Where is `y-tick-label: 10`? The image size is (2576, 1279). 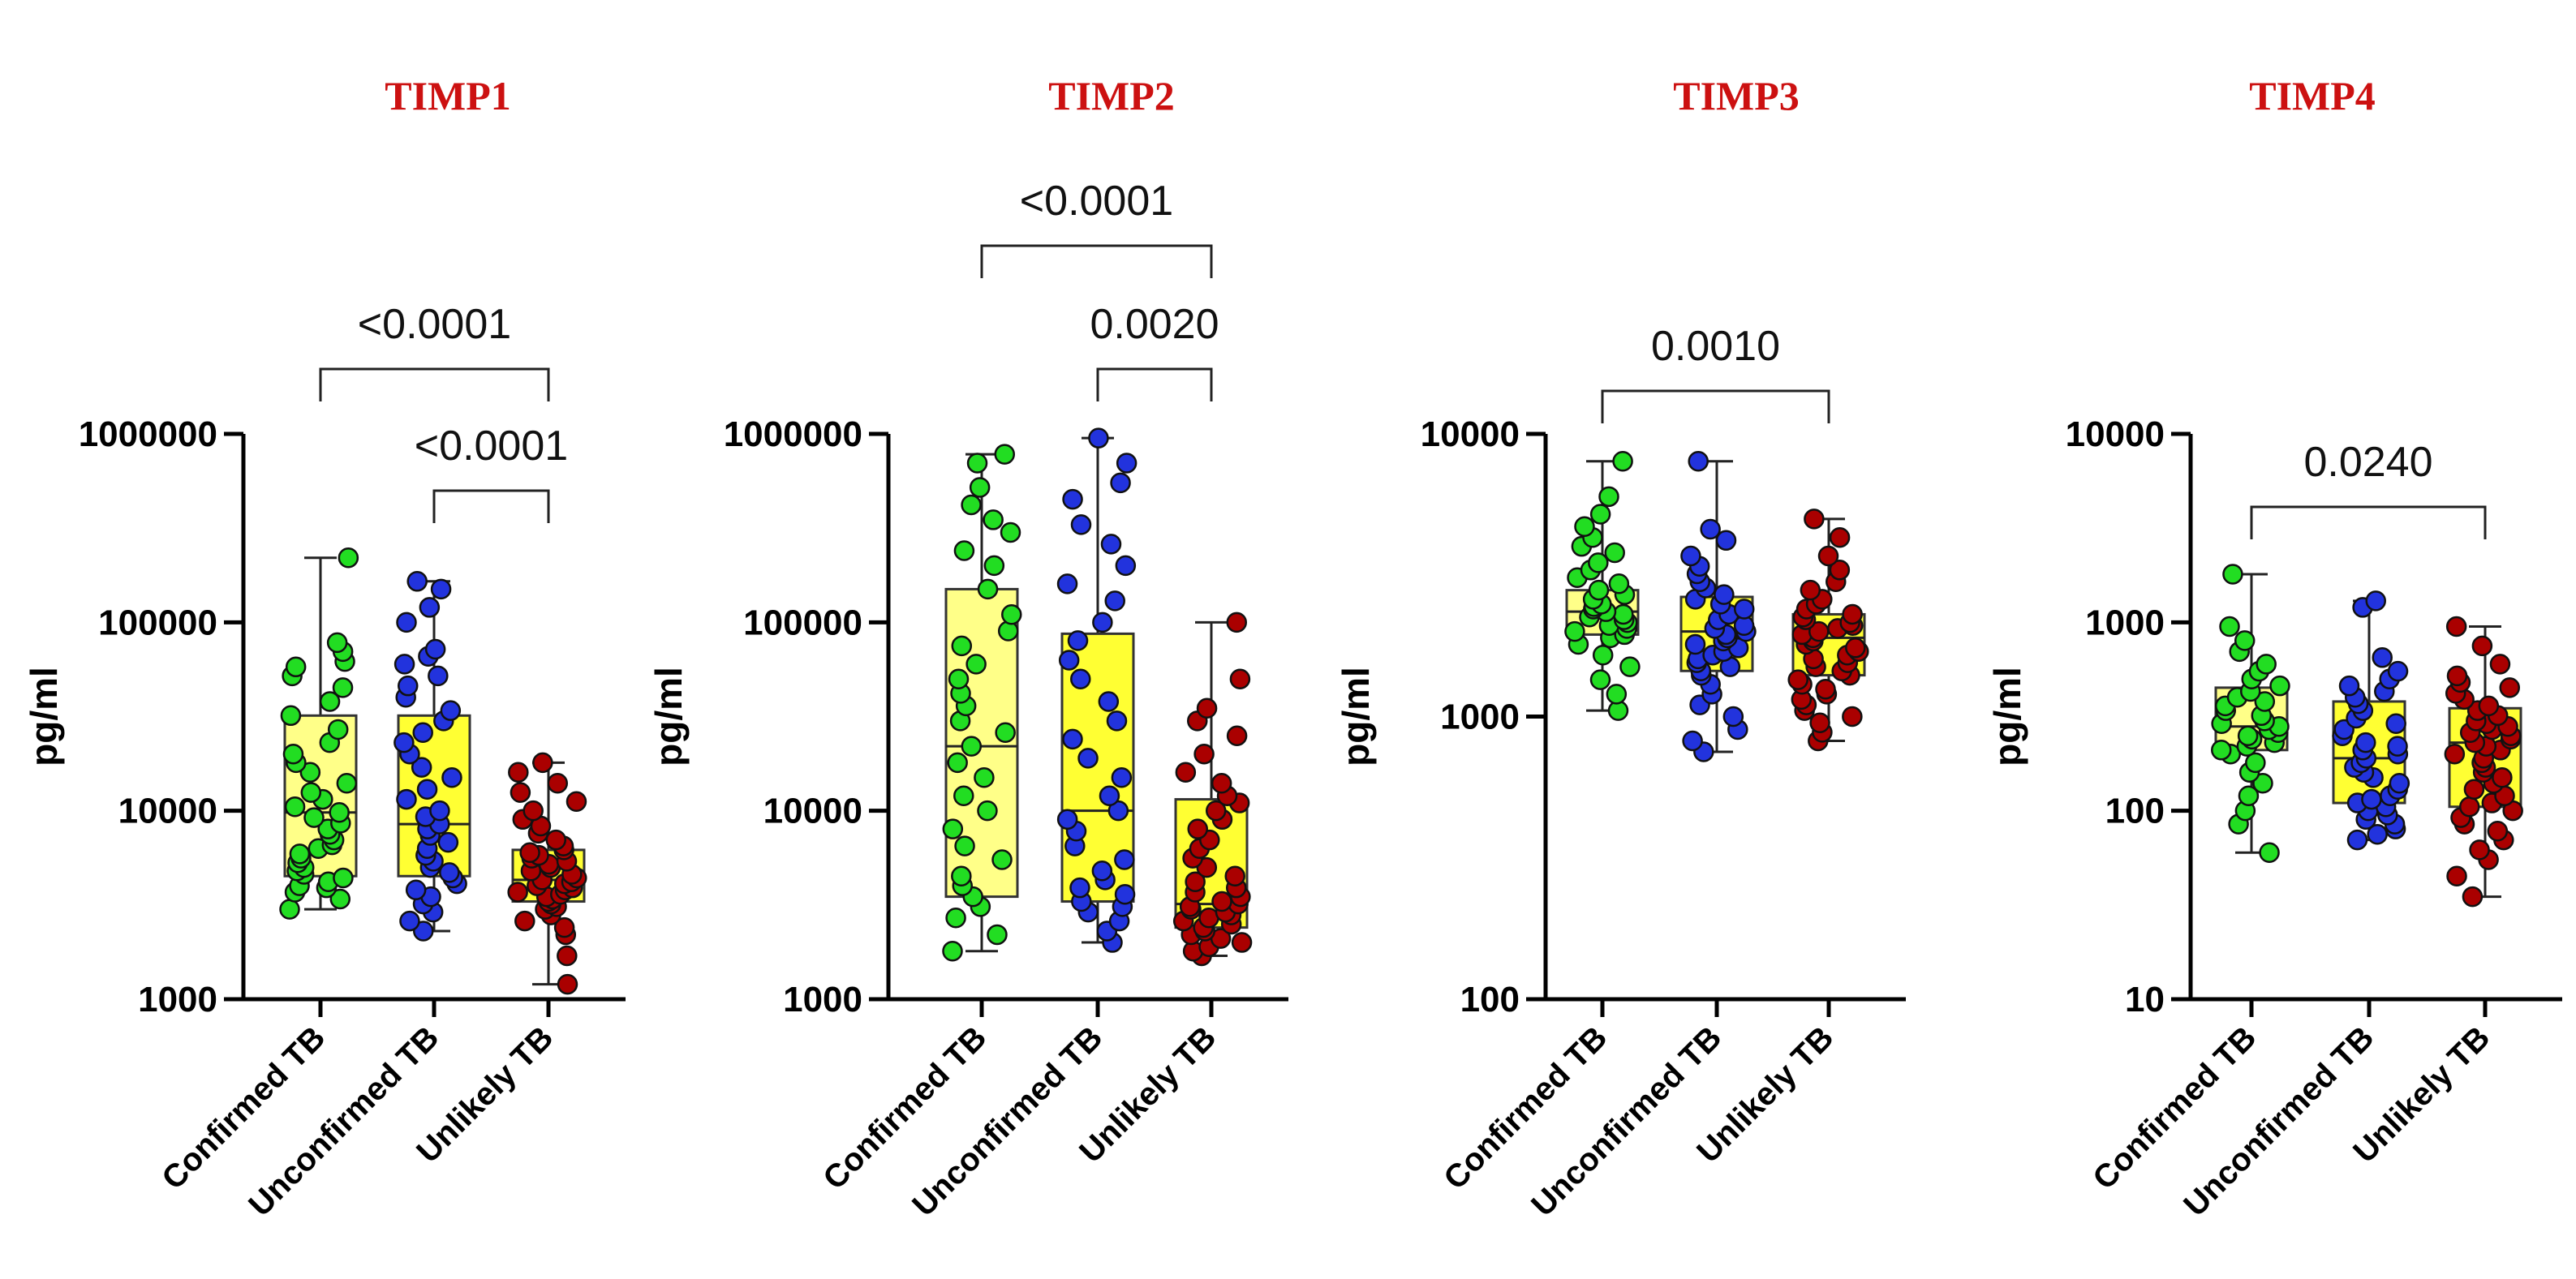 y-tick-label: 10 is located at coordinates (2145, 1000).